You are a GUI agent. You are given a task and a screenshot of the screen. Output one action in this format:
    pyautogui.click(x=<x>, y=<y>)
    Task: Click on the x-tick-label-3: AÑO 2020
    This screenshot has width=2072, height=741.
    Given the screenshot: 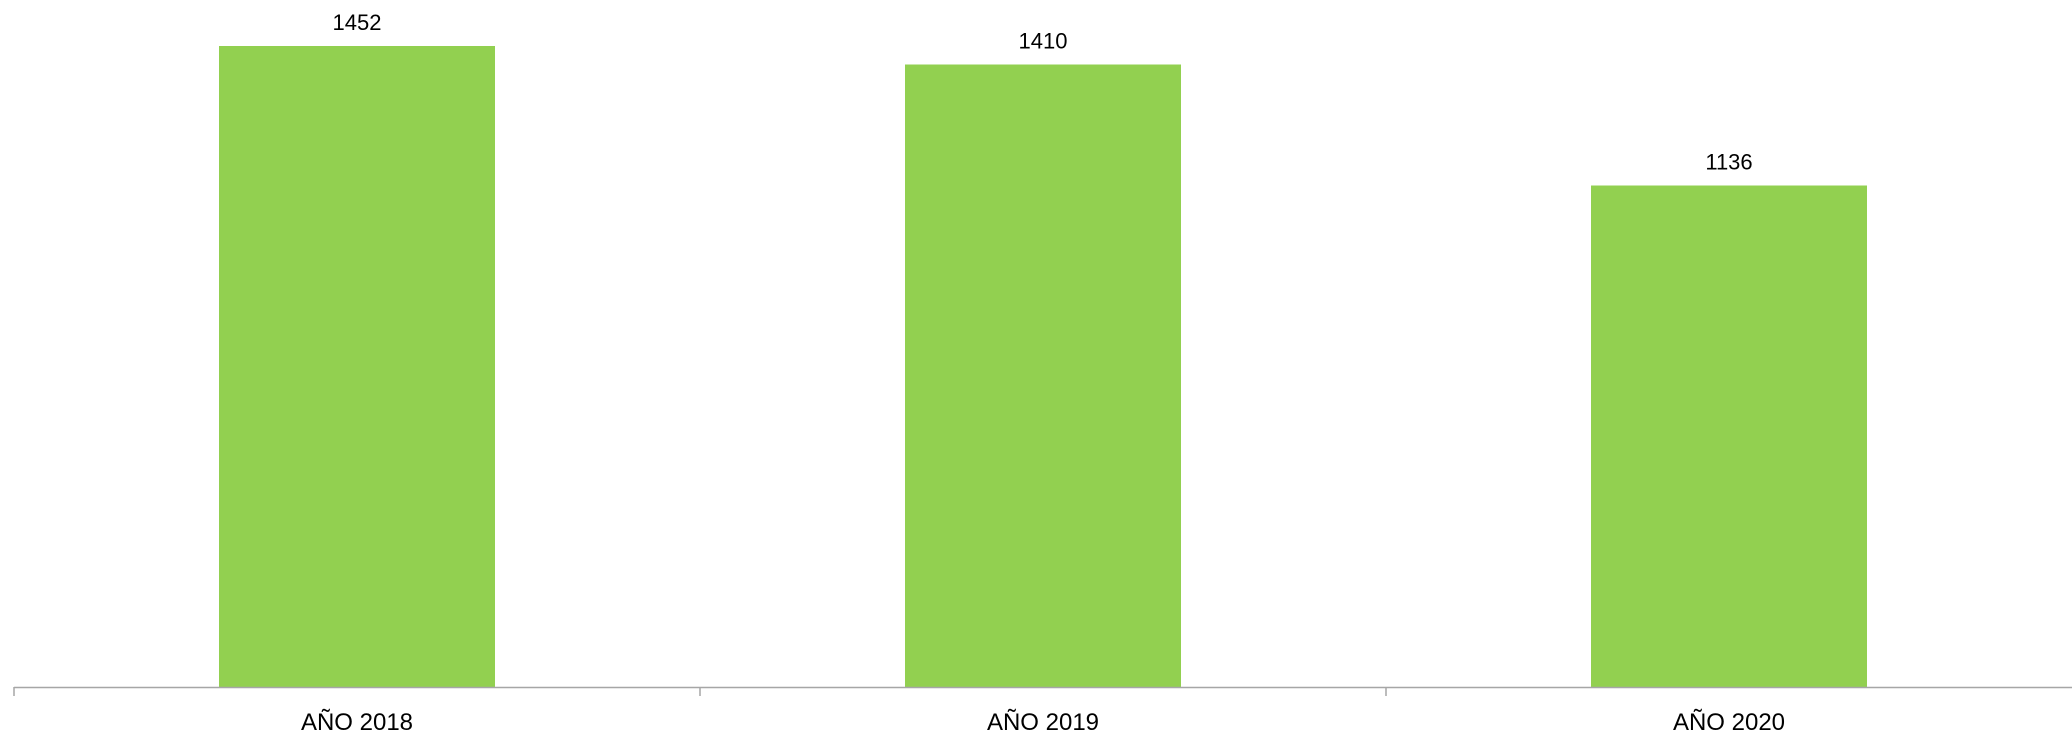 What is the action you would take?
    pyautogui.click(x=1729, y=722)
    